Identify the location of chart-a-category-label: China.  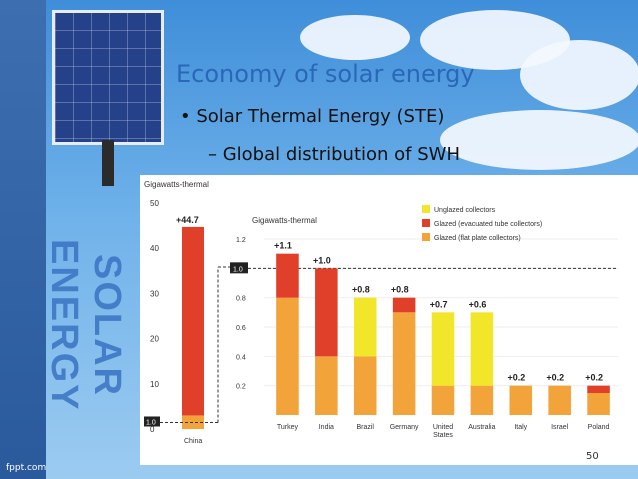
(193, 441).